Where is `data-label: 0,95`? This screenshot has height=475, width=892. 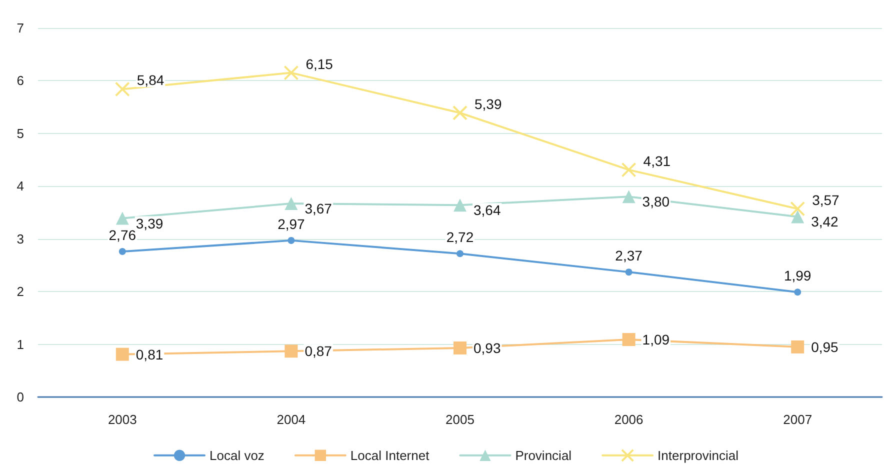
data-label: 0,95 is located at coordinates (825, 346).